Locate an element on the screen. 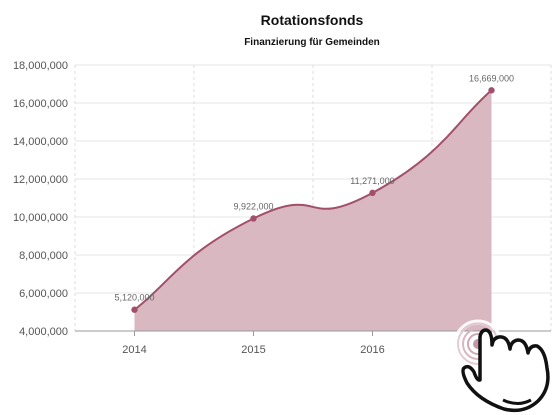 This screenshot has width=553, height=415. y-tick-label: 12,000,000 is located at coordinates (40, 180).